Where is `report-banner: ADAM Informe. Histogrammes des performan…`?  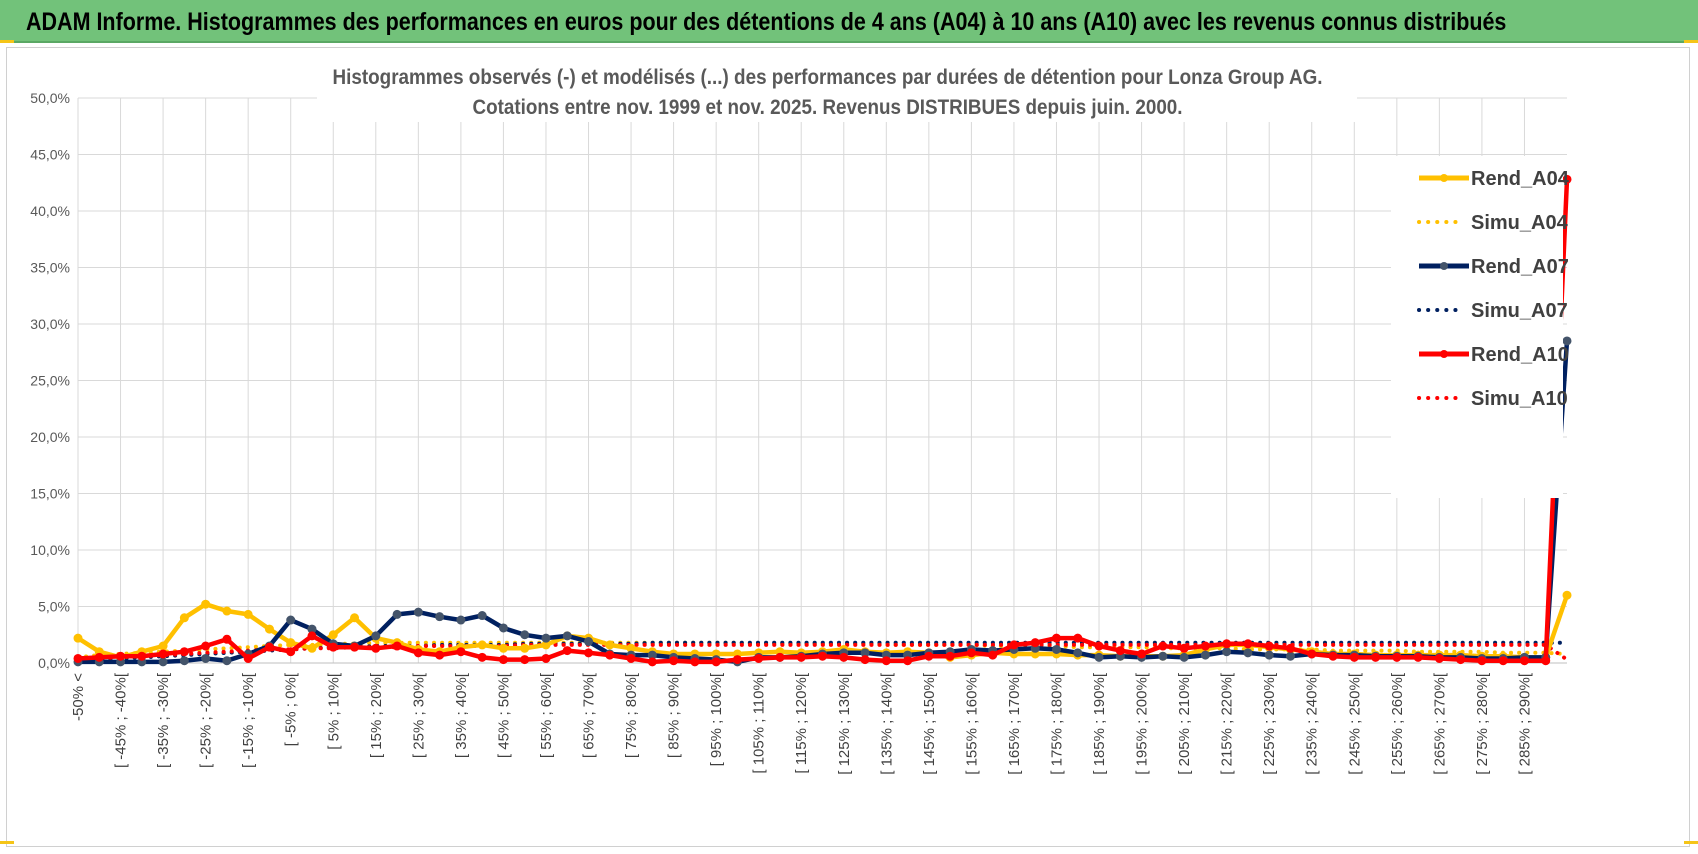 report-banner: ADAM Informe. Histogrammes des performan… is located at coordinates (849, 21).